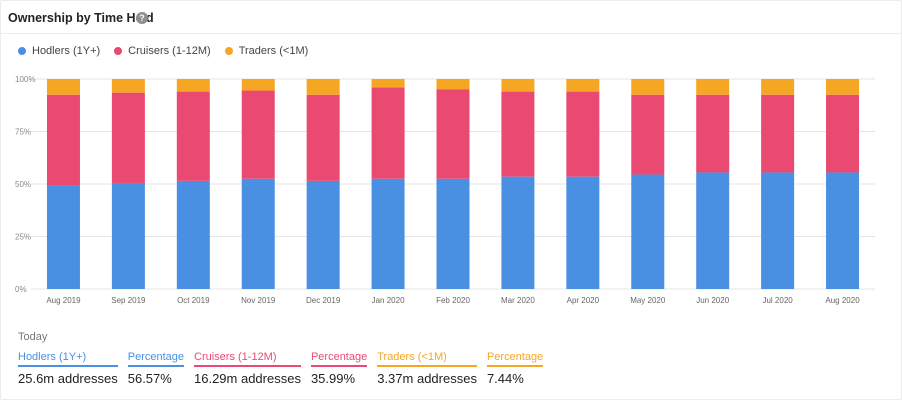 The height and width of the screenshot is (400, 902). Describe the element at coordinates (193, 300) in the screenshot. I see `x-tick-label: Oct 2019` at that location.